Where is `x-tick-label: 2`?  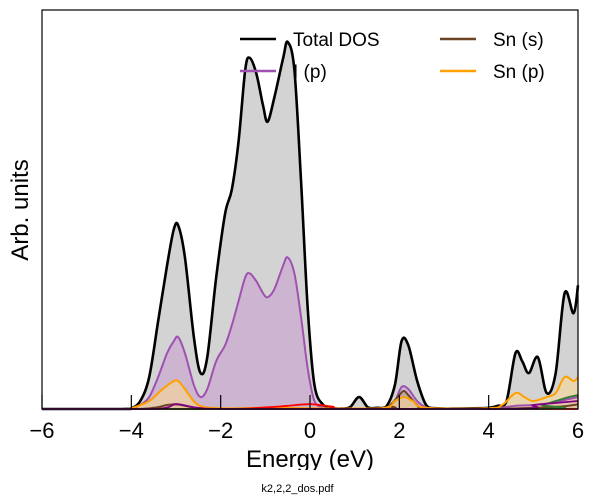
x-tick-label: 2 is located at coordinates (399, 430).